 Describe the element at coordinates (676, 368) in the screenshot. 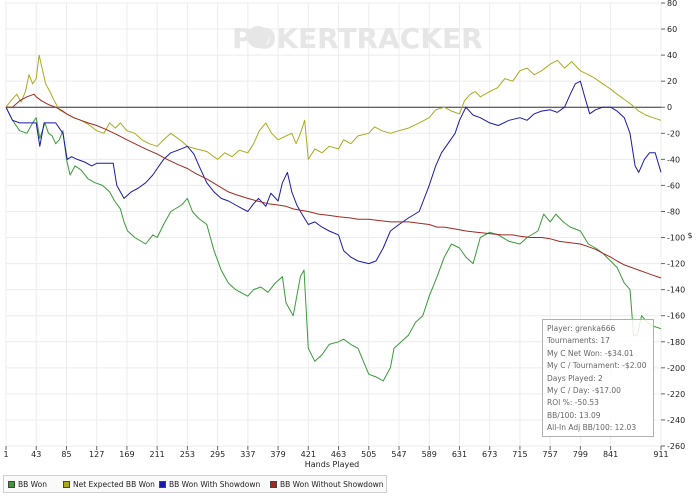

I see `y-tick-label: -200` at that location.